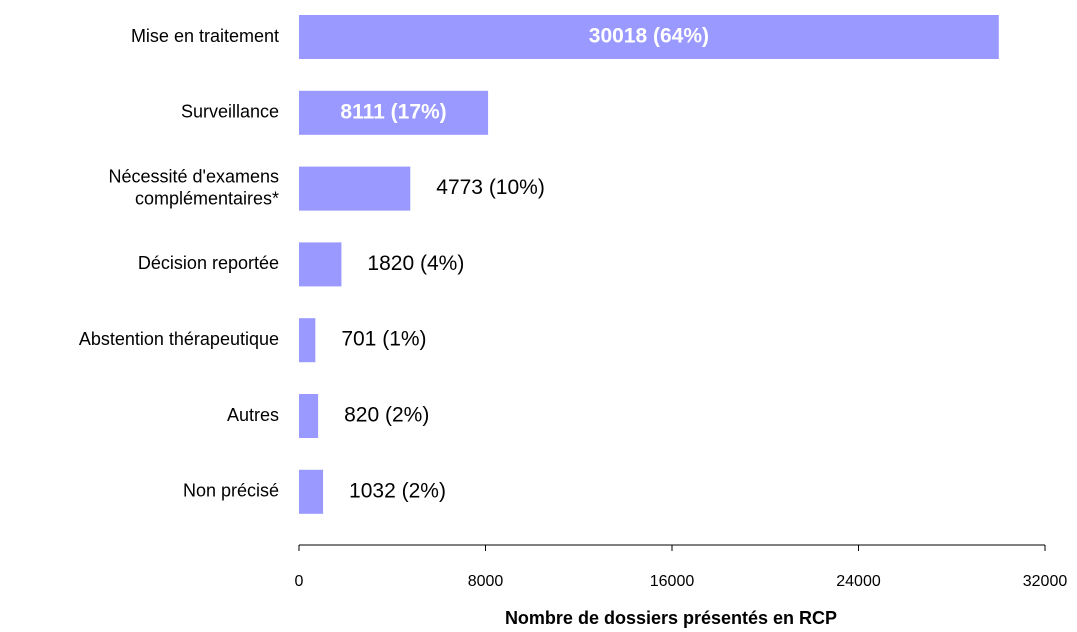 This screenshot has height=632, width=1077. I want to click on value-label: 701 (1%), so click(383, 339).